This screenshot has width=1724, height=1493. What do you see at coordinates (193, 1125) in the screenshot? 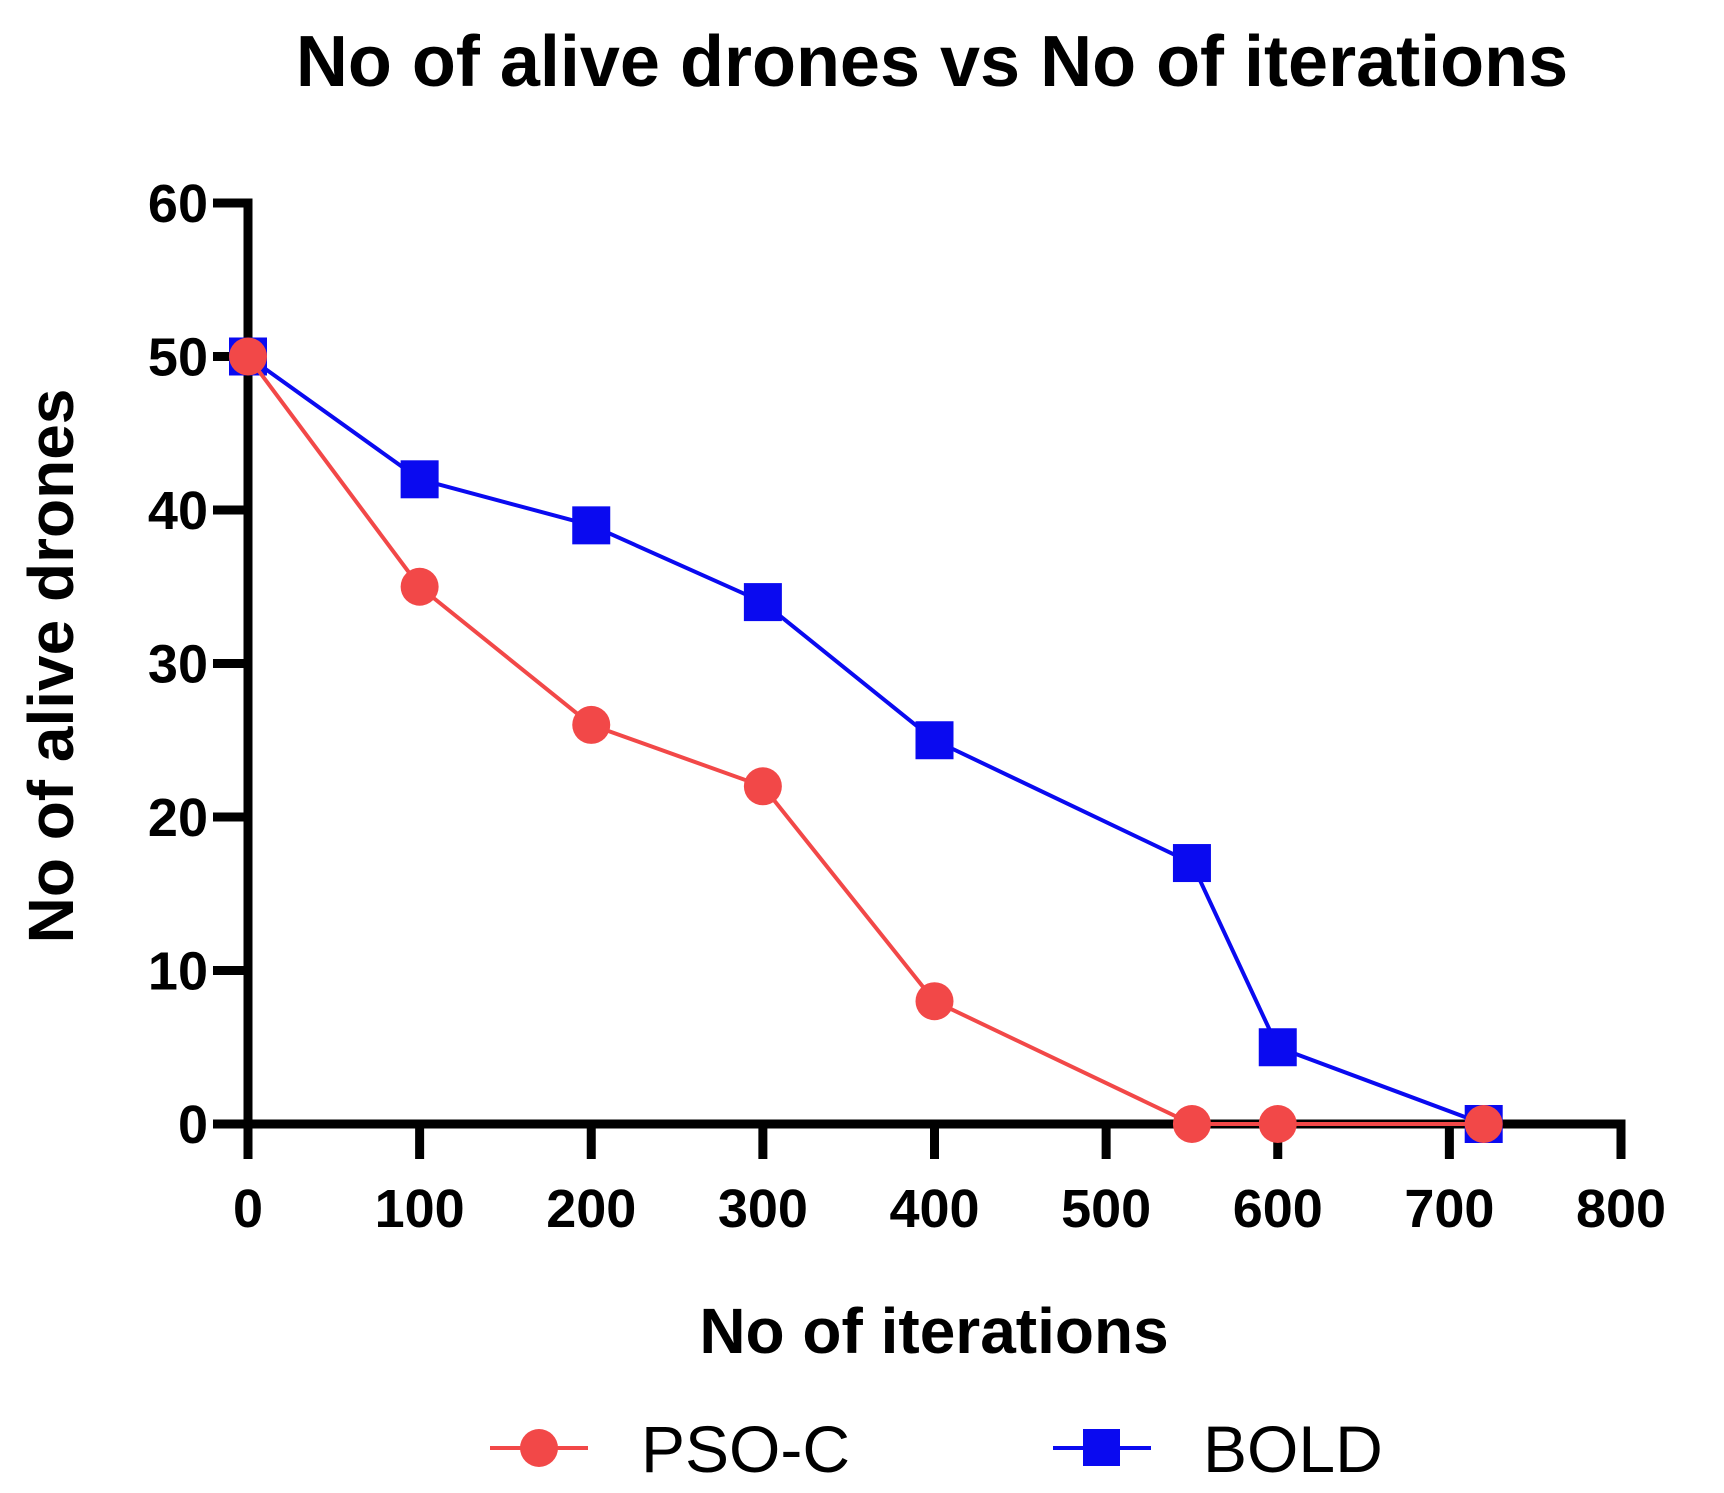
I see `y-tick-label: 0` at bounding box center [193, 1125].